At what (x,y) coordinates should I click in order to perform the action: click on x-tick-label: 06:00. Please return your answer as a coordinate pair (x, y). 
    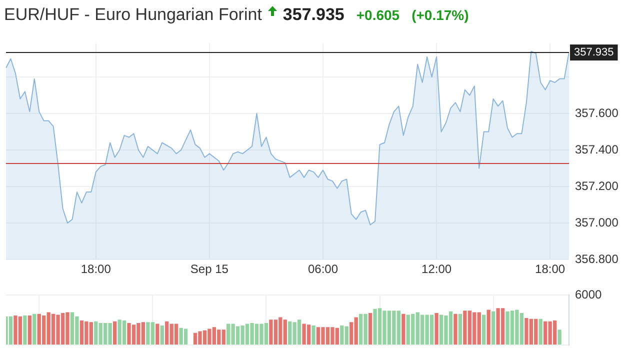
    Looking at the image, I should click on (323, 269).